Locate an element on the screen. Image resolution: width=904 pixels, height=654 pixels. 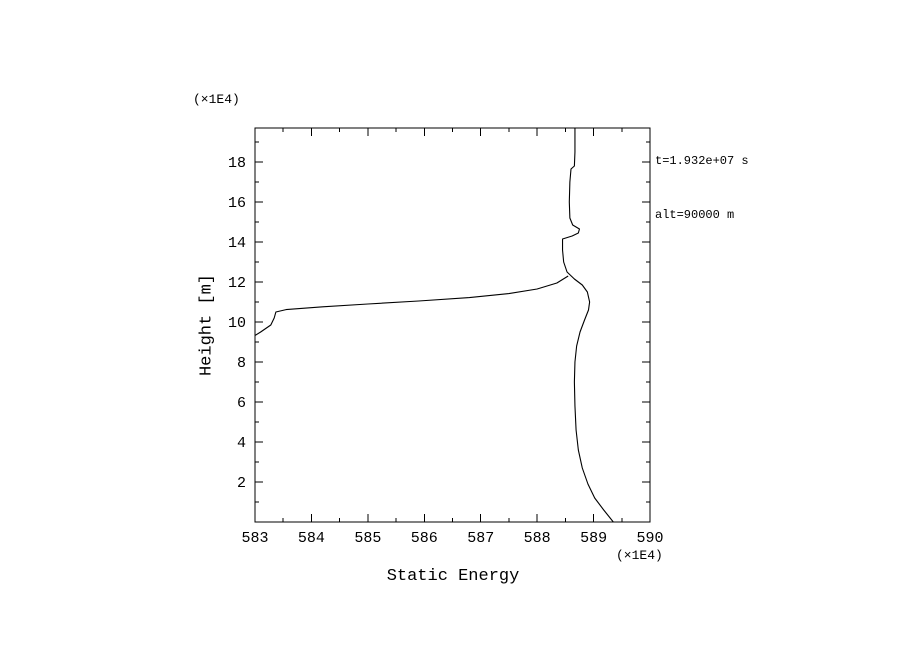
x-tick-label: 589 is located at coordinates (593, 538).